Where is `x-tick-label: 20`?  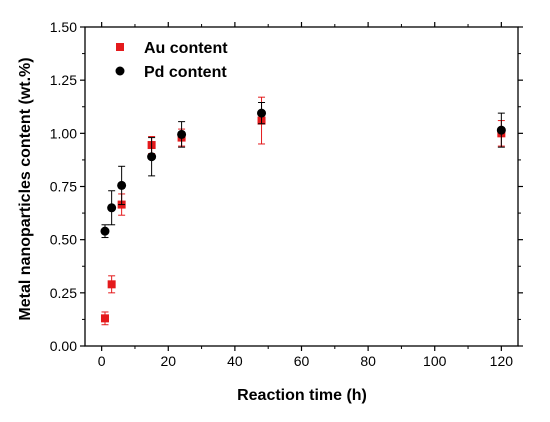 x-tick-label: 20 is located at coordinates (168, 361).